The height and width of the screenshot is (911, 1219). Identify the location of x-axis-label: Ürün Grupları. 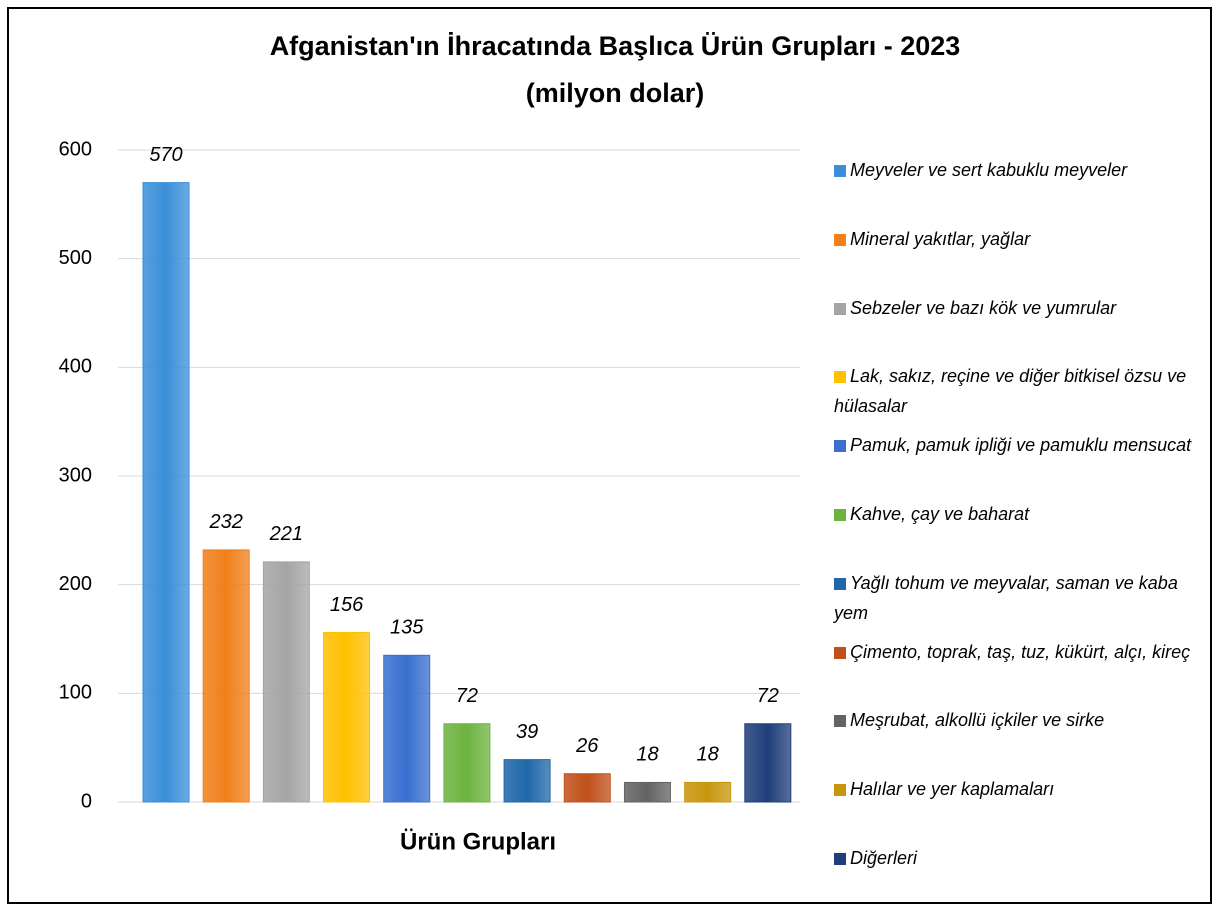
(478, 841).